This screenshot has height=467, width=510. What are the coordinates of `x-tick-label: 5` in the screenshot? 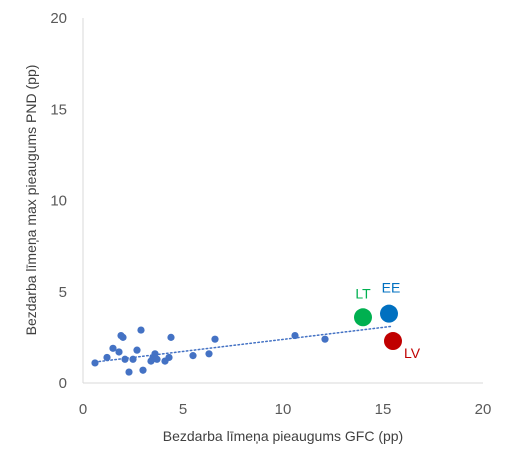 It's located at (183, 409).